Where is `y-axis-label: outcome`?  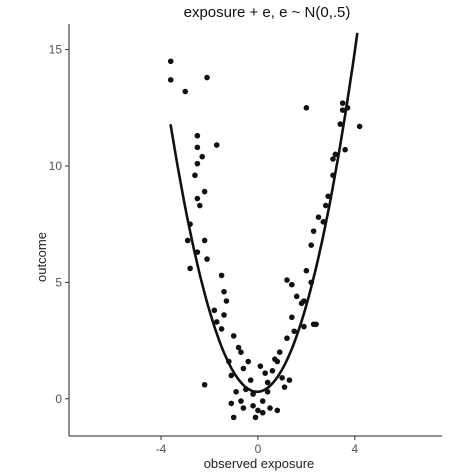
y-axis-label: outcome is located at coordinates (41, 257).